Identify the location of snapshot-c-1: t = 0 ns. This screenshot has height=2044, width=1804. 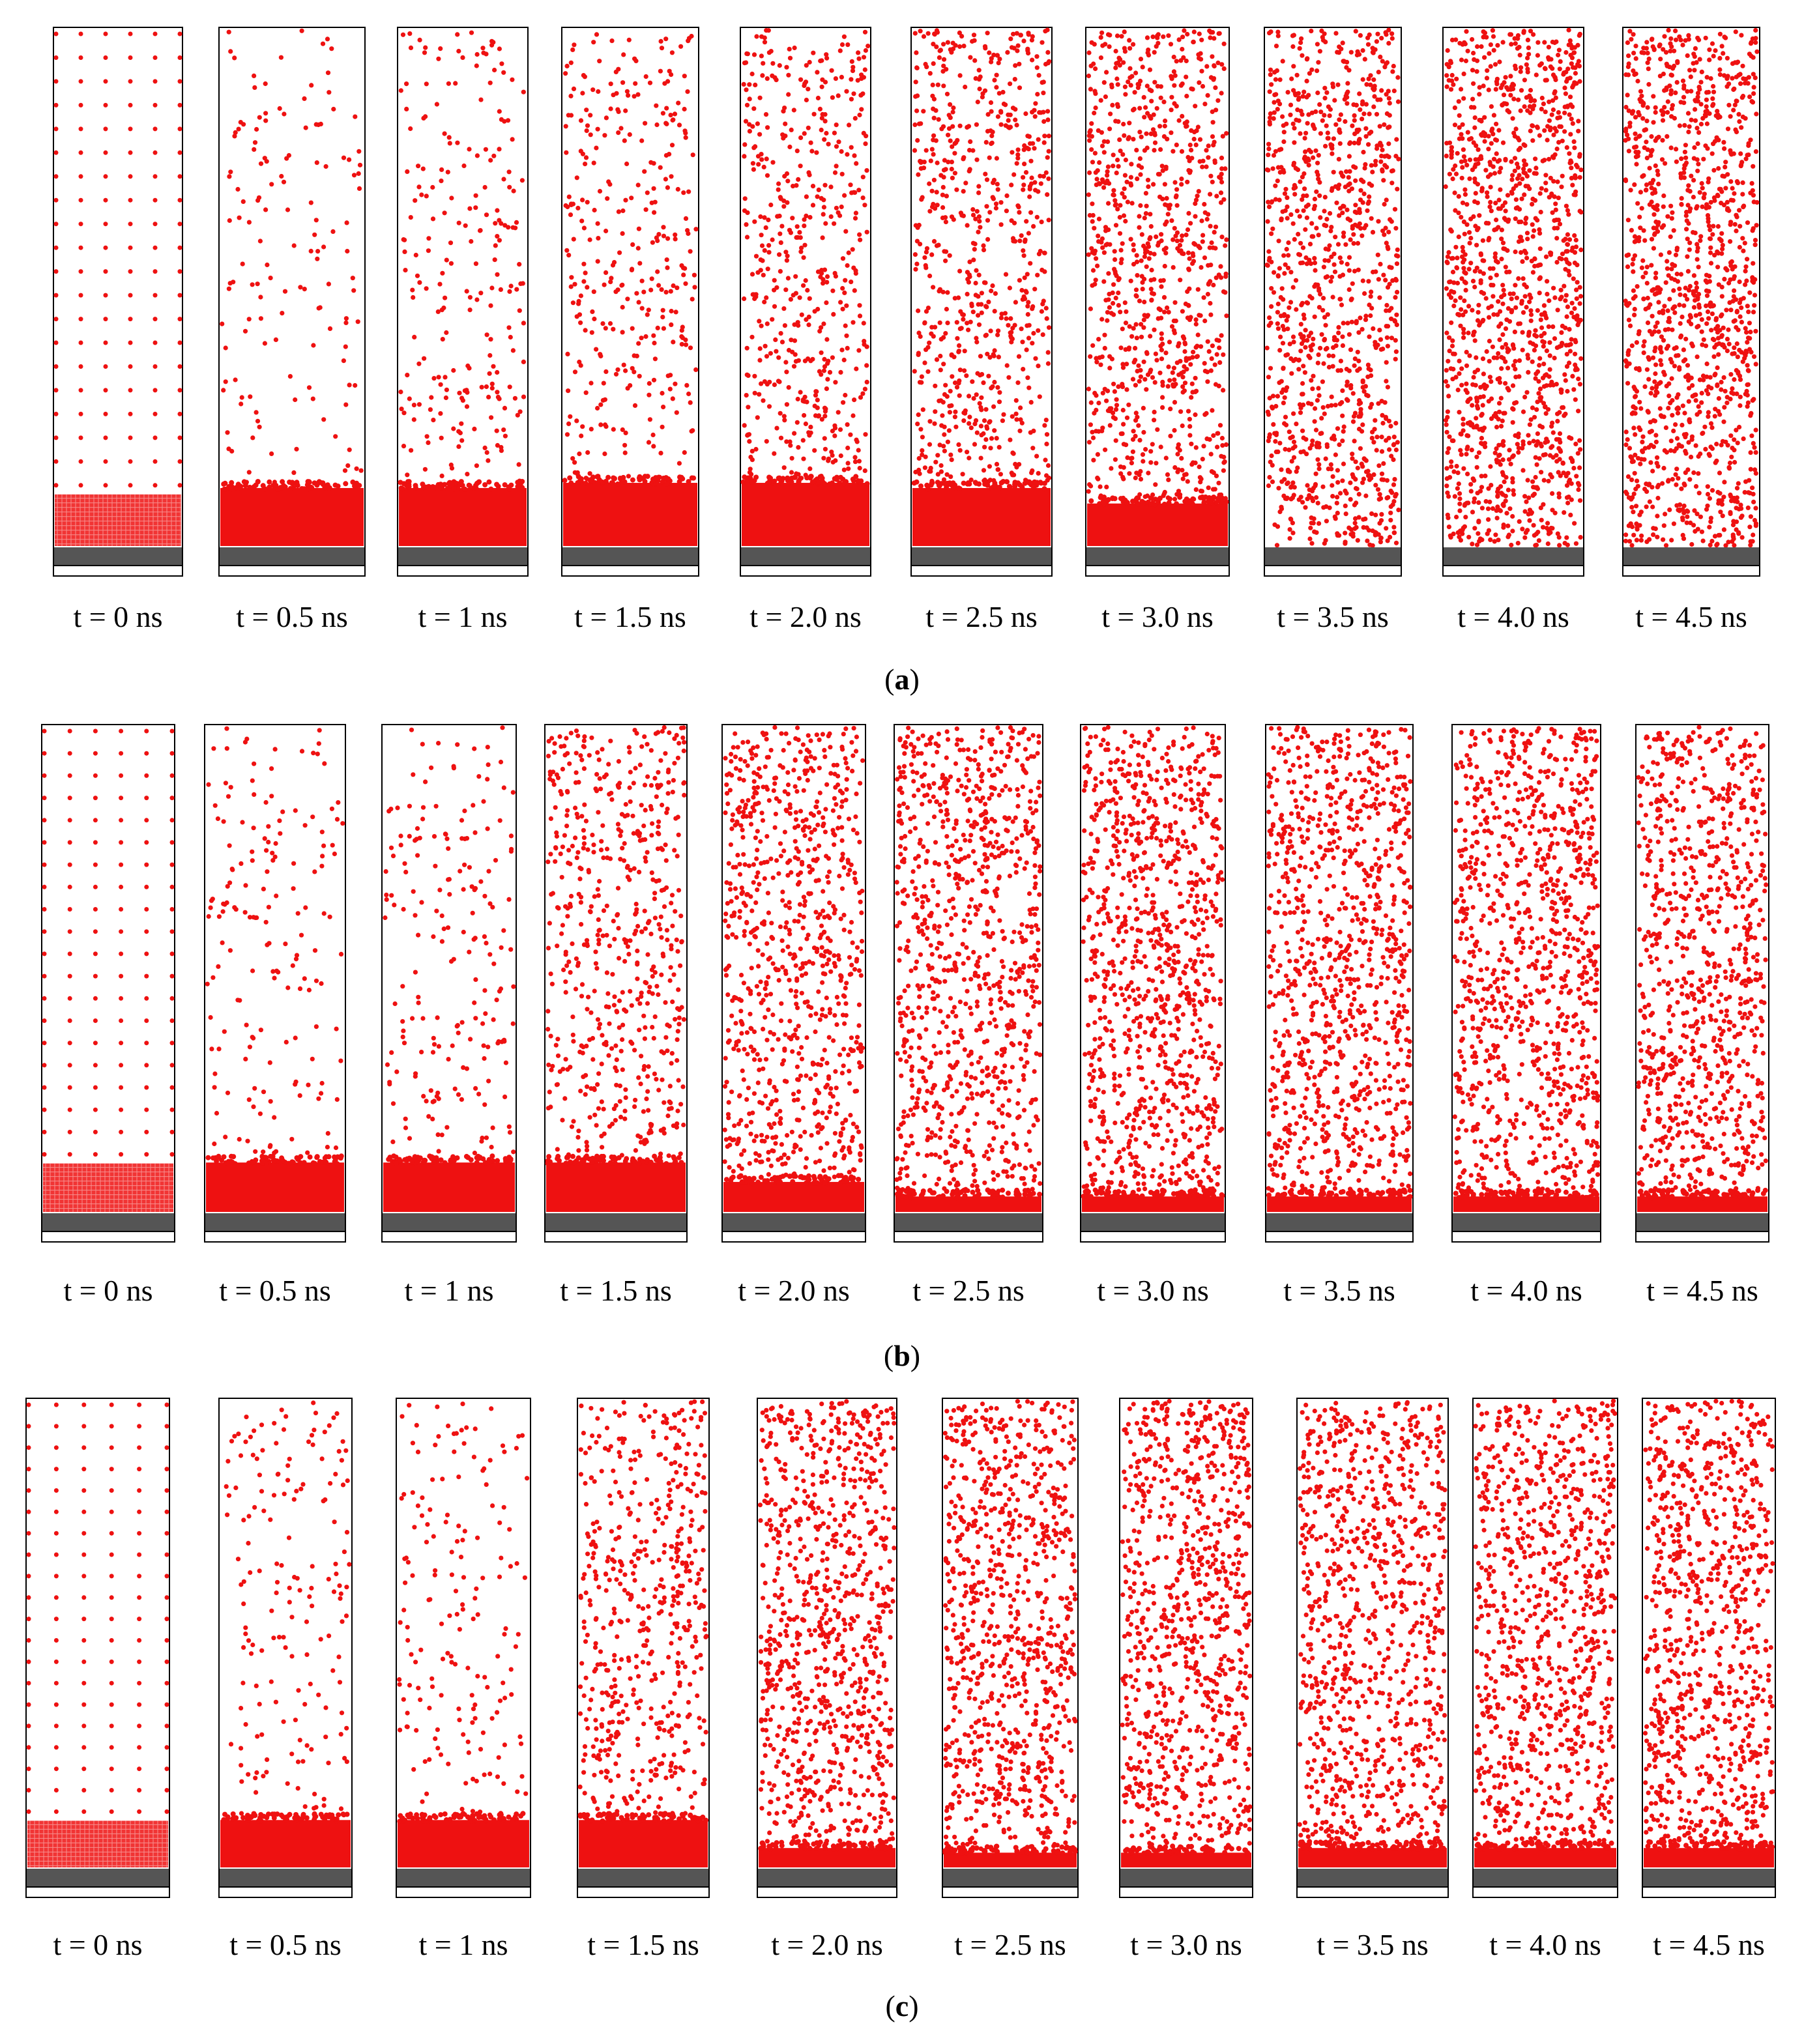
(97, 1679).